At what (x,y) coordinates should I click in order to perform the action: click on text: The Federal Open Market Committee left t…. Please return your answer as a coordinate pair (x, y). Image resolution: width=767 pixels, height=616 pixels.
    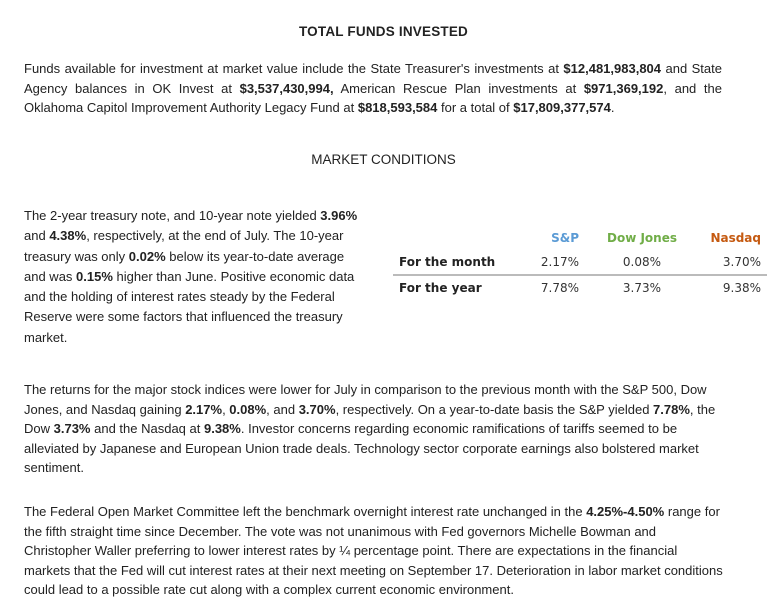
    Looking at the image, I should click on (305, 511).